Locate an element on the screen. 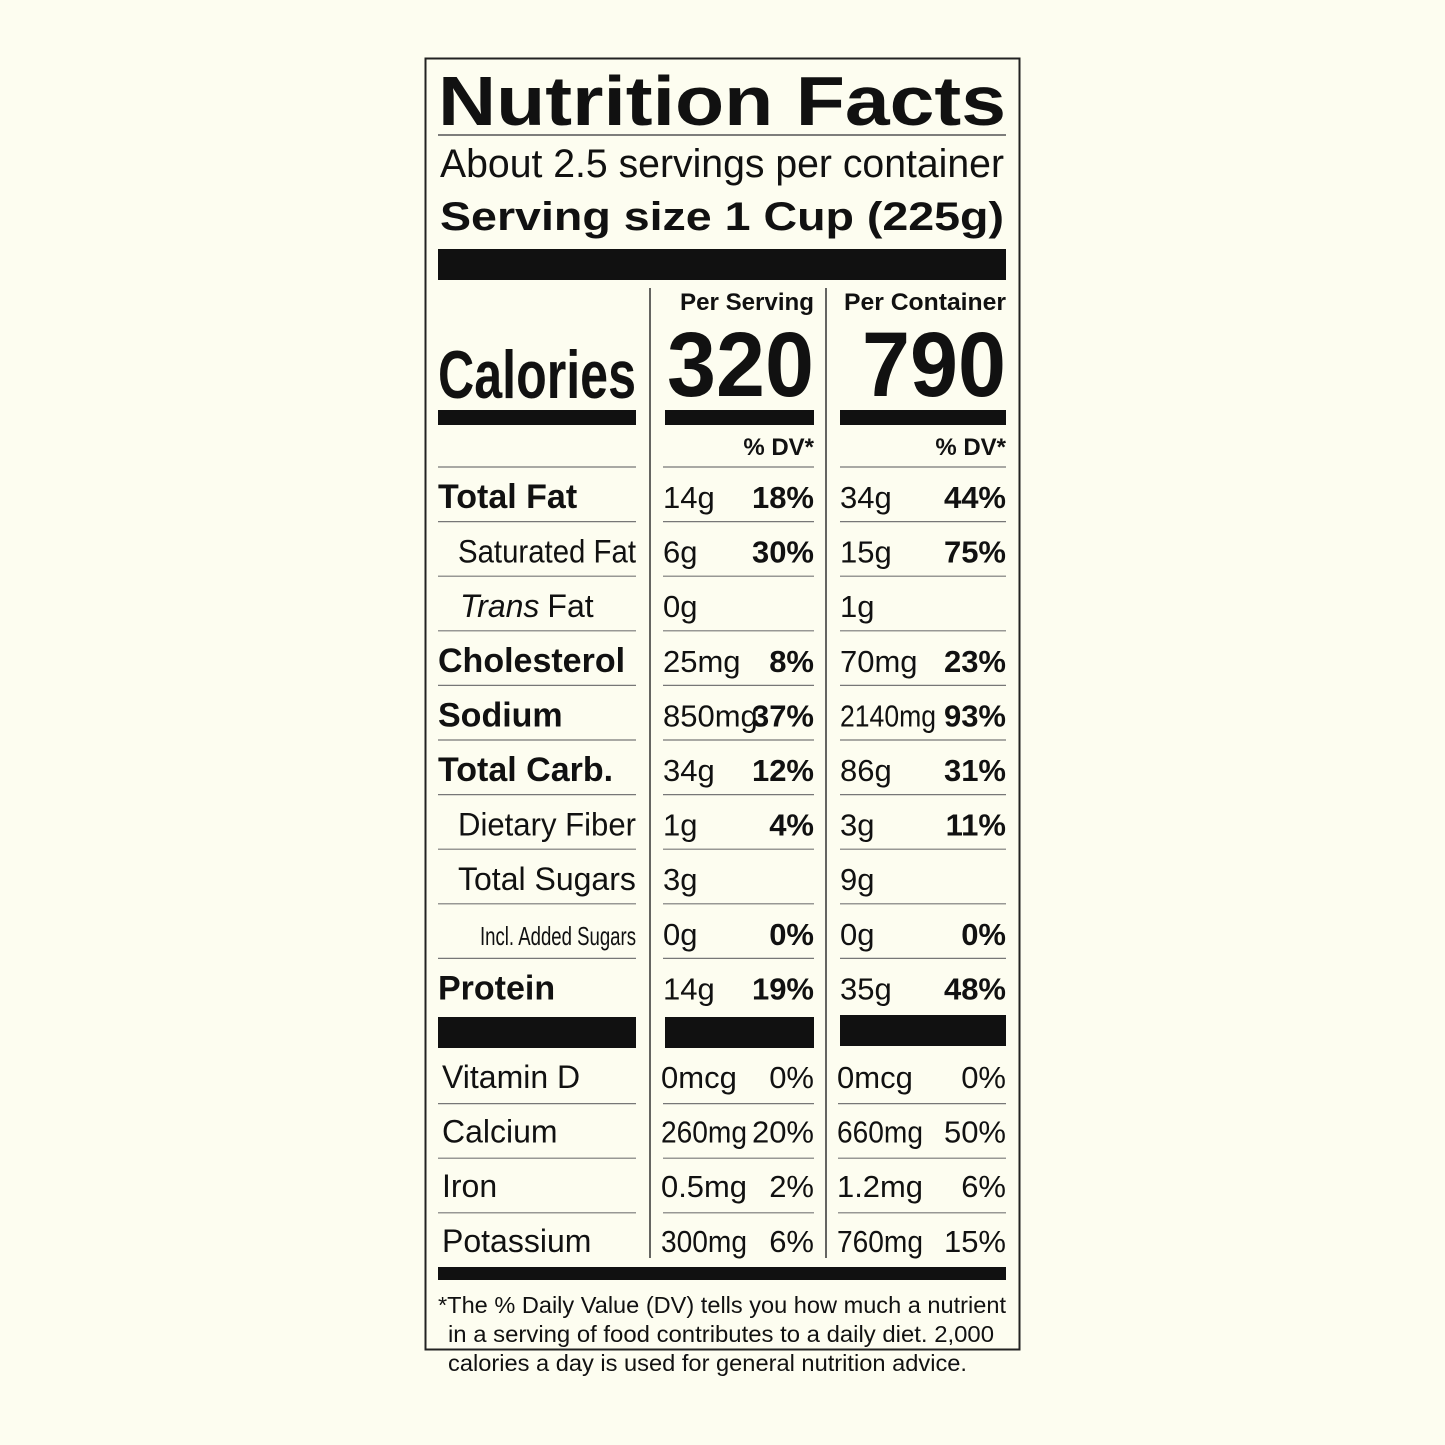 This screenshot has height=1445, width=1445. calories-value: 790 is located at coordinates (934, 365).